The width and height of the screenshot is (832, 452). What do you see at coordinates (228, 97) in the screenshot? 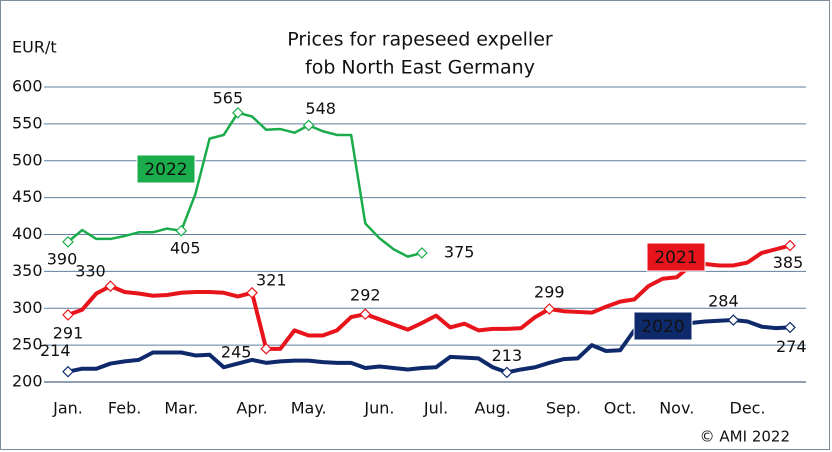
I see `data-label: 565` at bounding box center [228, 97].